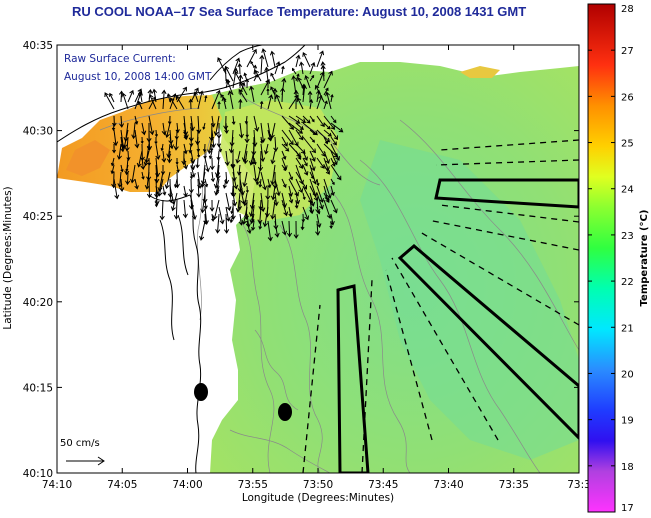  What do you see at coordinates (579, 485) in the screenshot?
I see `x-tick-label: 73:3` at bounding box center [579, 485].